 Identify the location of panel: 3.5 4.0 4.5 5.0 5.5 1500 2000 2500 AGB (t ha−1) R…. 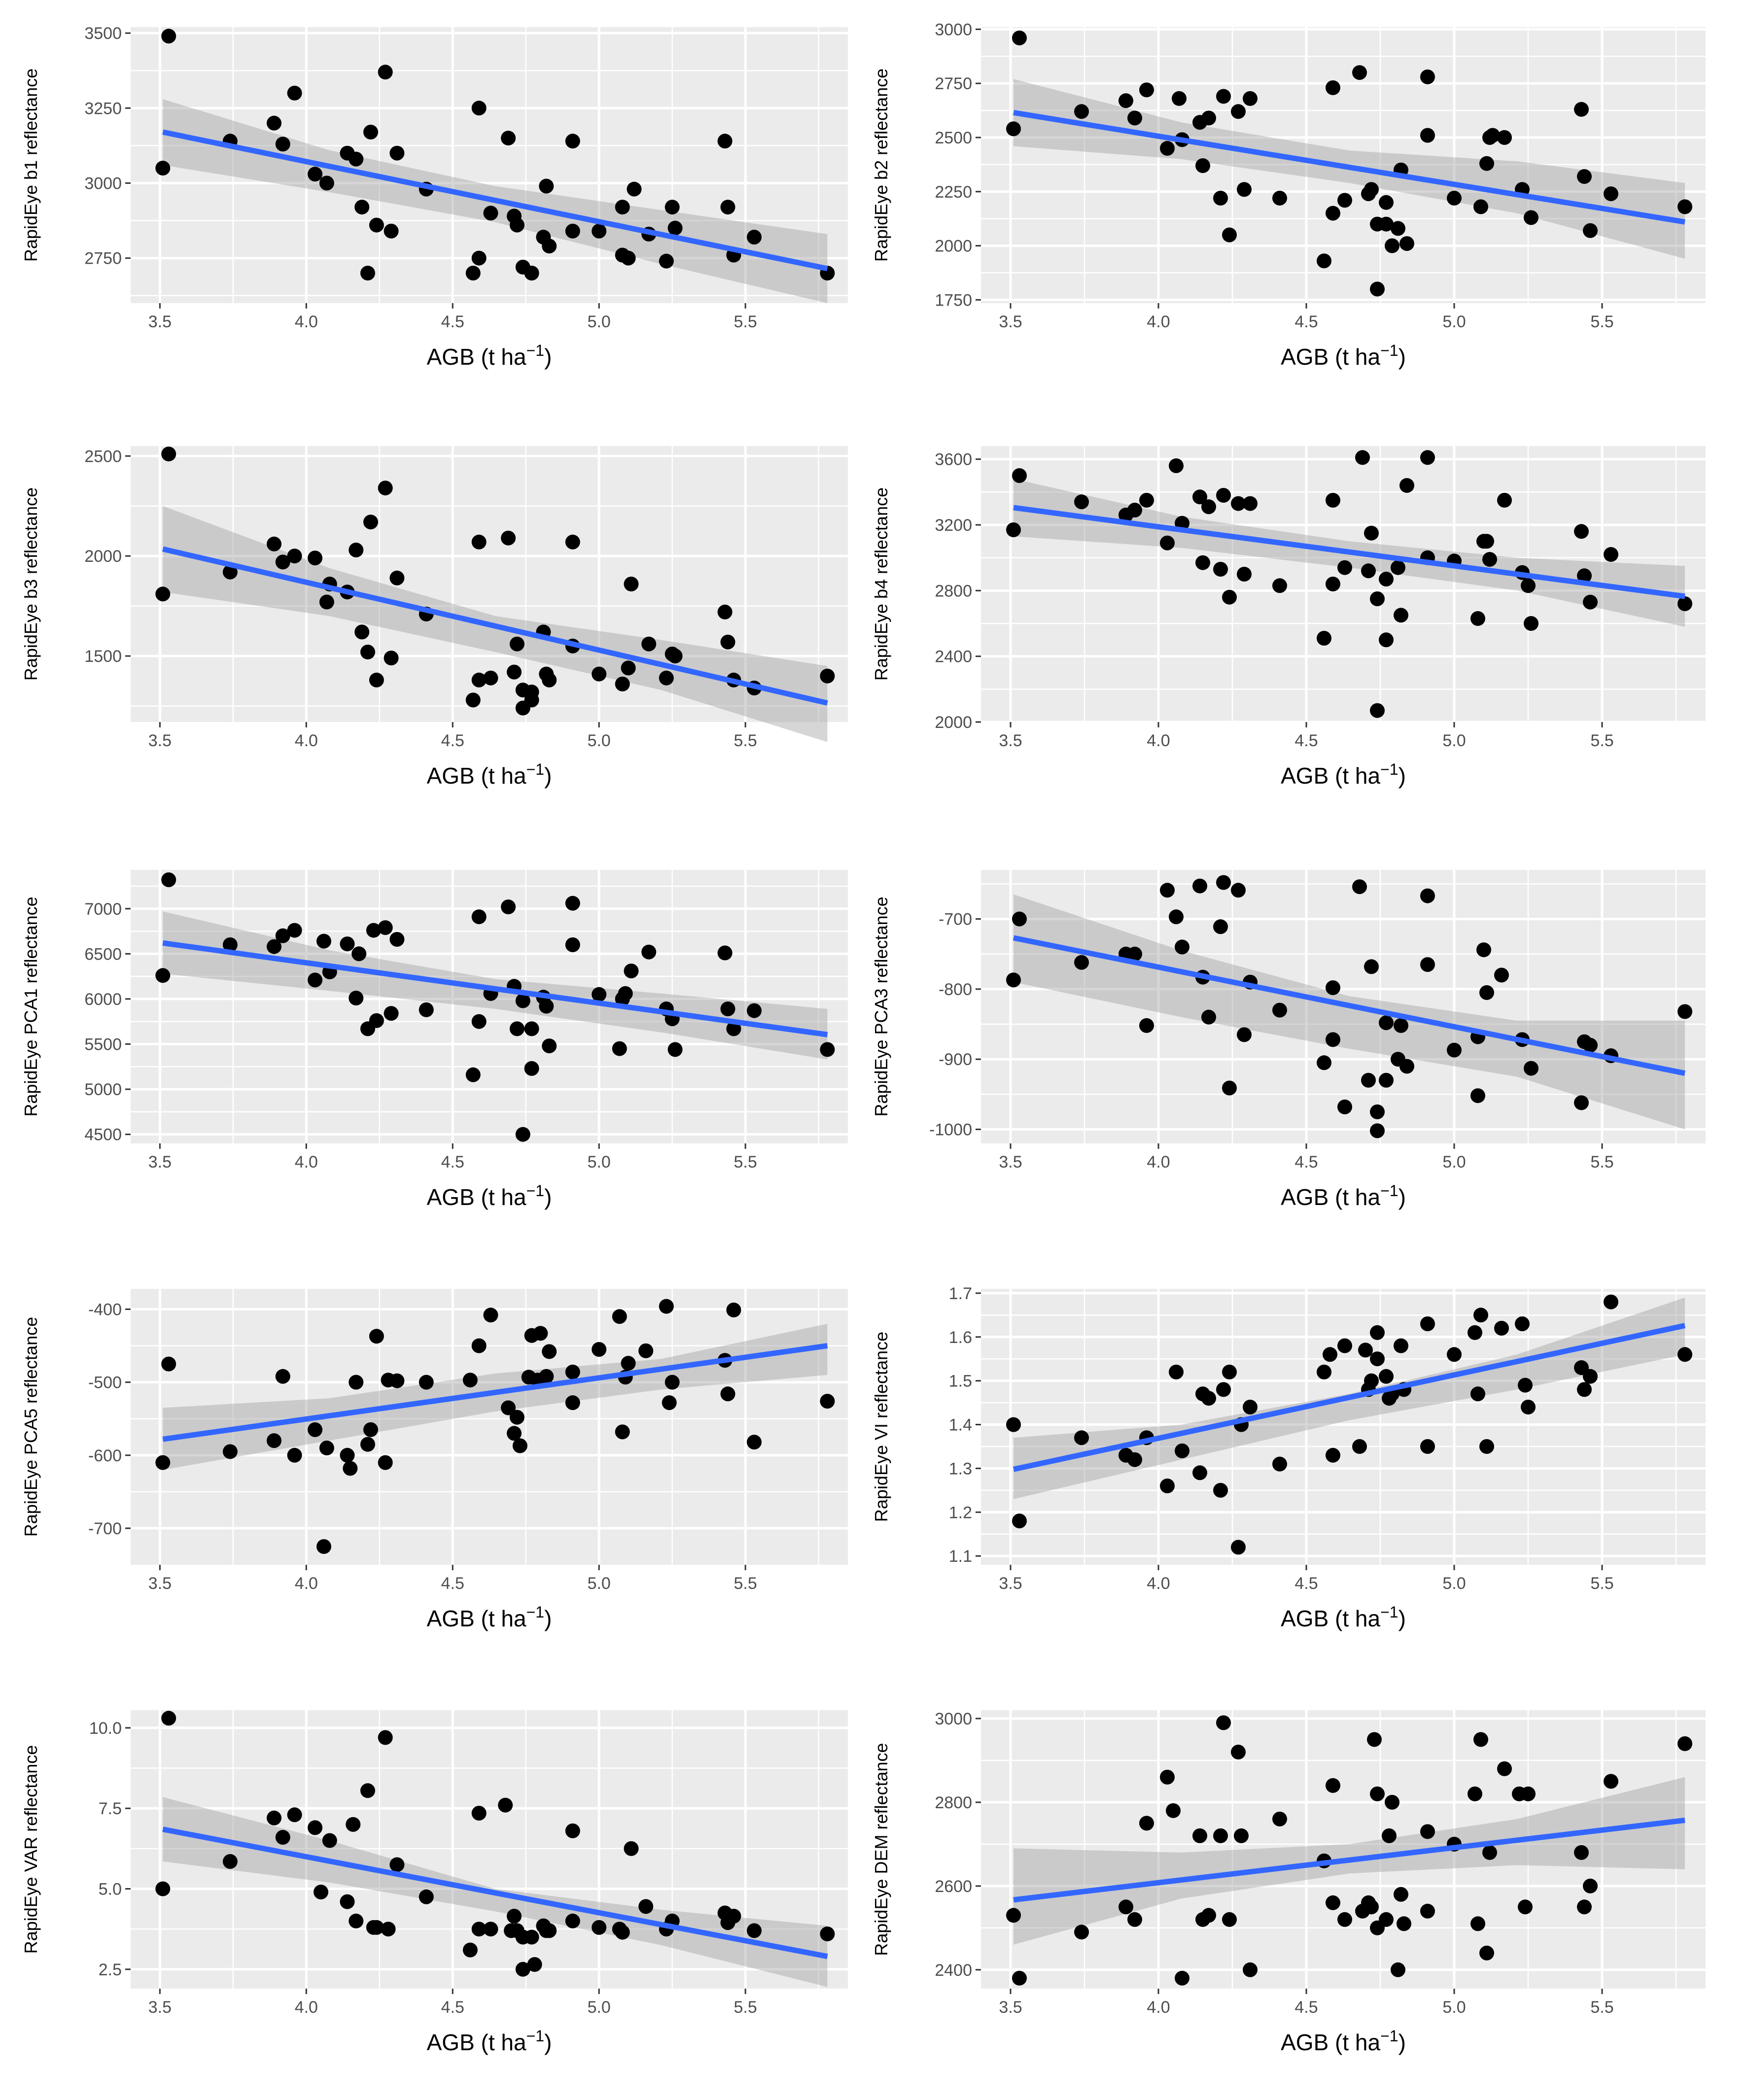
(434, 617).